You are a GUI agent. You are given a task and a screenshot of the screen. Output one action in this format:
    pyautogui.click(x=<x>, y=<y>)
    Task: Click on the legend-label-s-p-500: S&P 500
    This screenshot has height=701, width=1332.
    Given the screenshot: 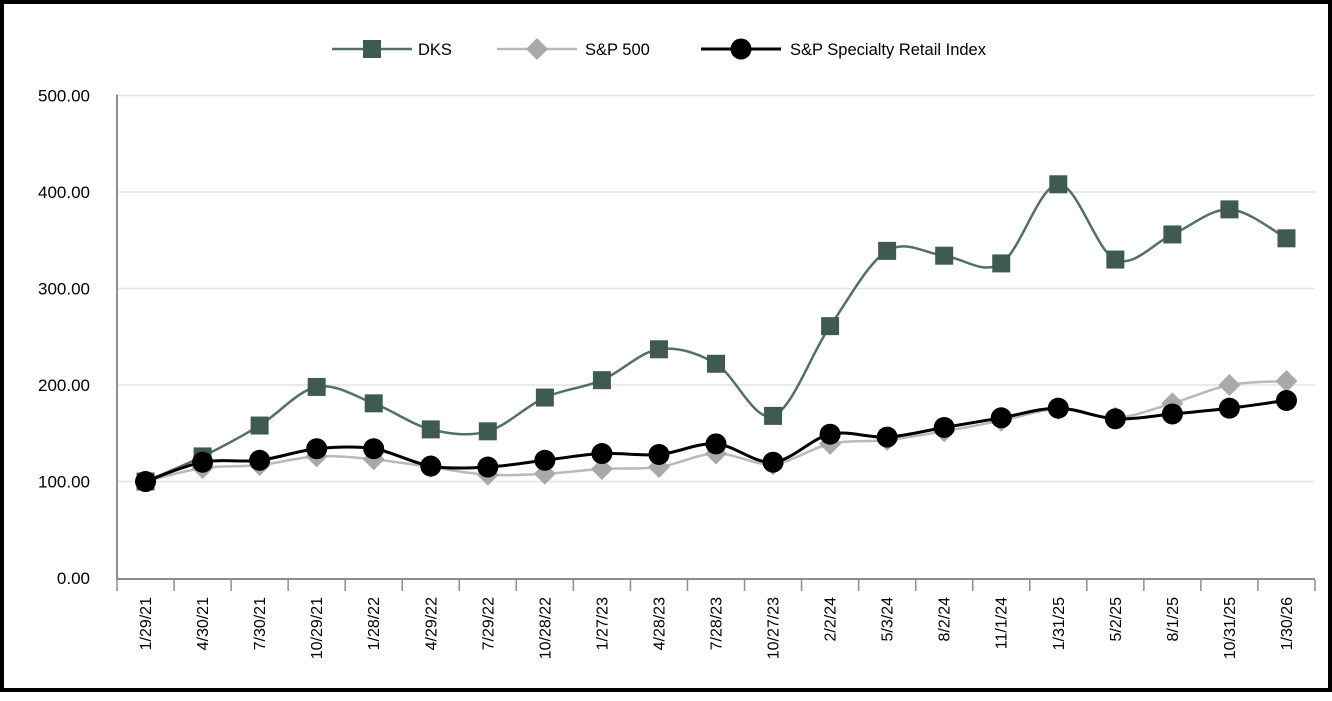 What is the action you would take?
    pyautogui.click(x=617, y=50)
    